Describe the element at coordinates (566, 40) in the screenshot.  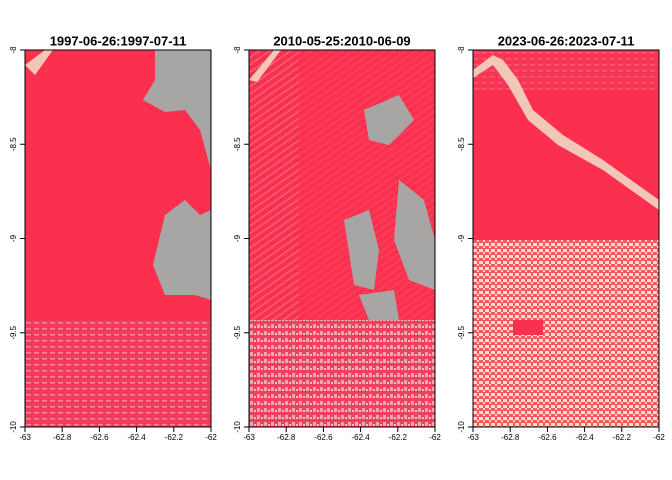
I see `panel-title: 2023-06-26:2023-07-11` at that location.